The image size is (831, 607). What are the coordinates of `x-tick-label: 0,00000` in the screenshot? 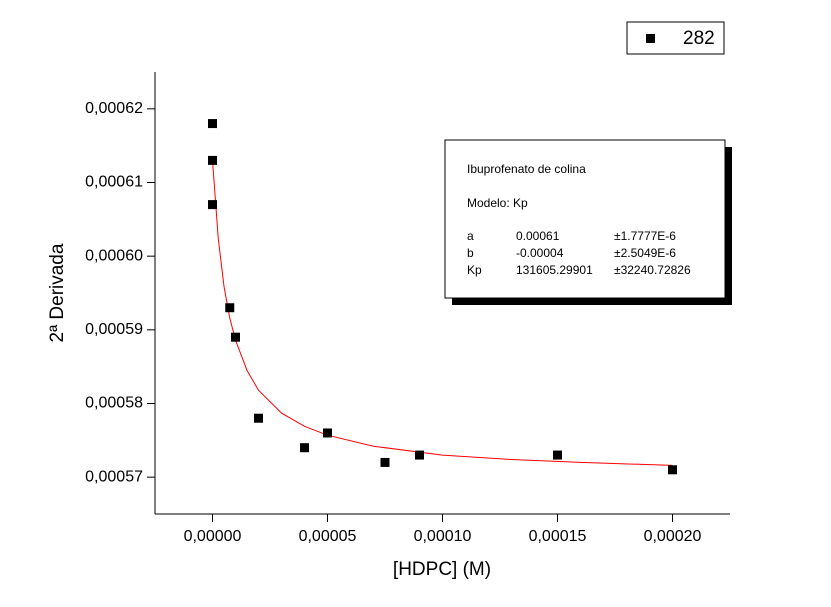 It's located at (213, 536).